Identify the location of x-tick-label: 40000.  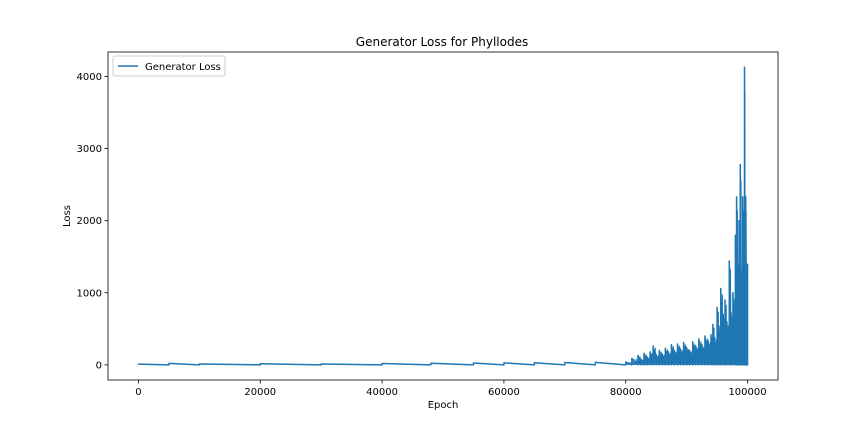
(382, 392).